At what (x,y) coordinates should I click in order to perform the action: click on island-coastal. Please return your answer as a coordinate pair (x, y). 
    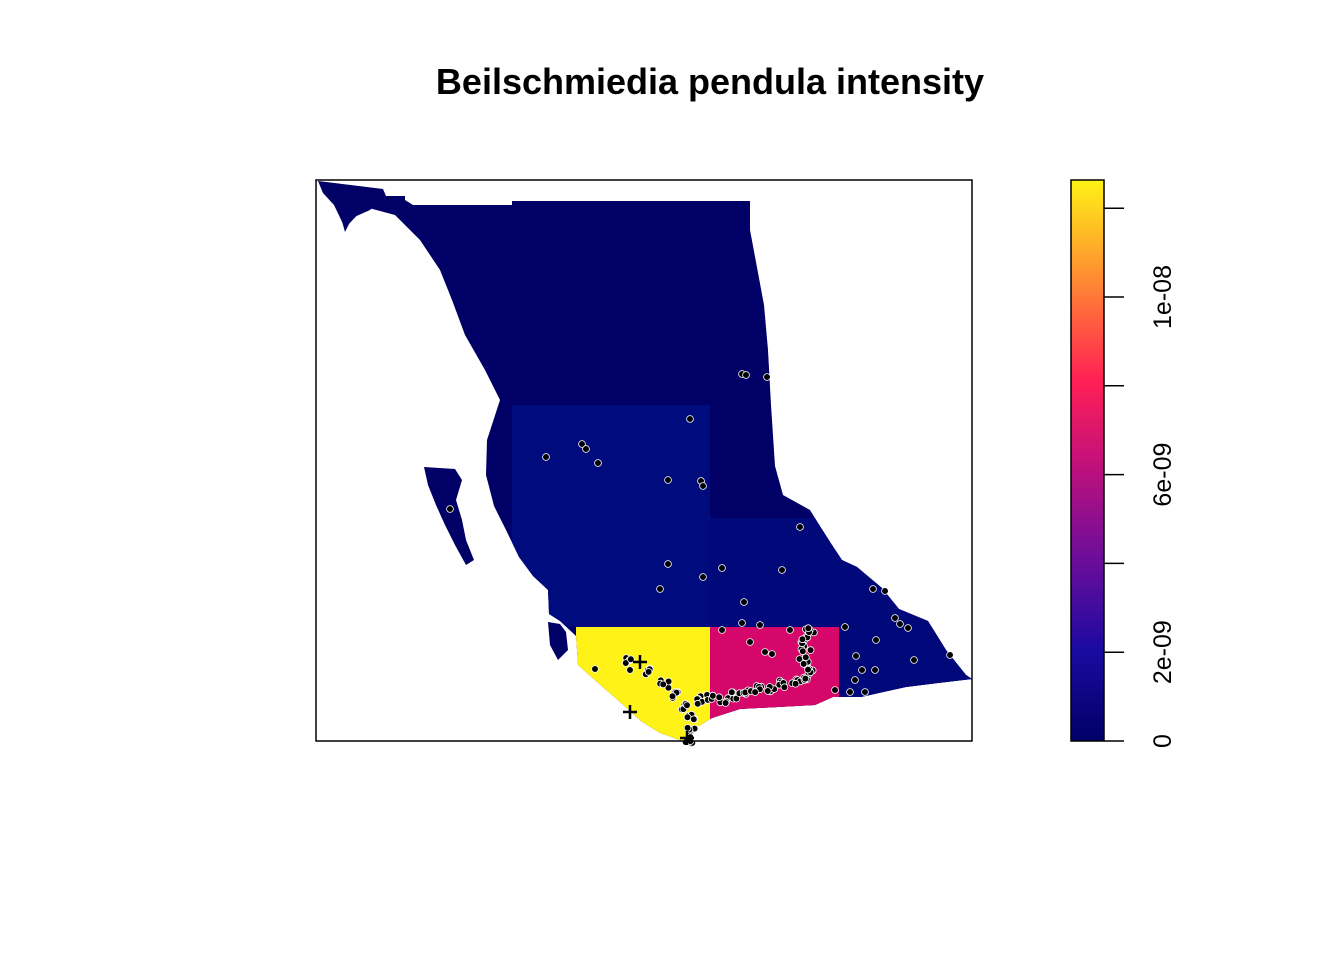
    Looking at the image, I should click on (558, 641).